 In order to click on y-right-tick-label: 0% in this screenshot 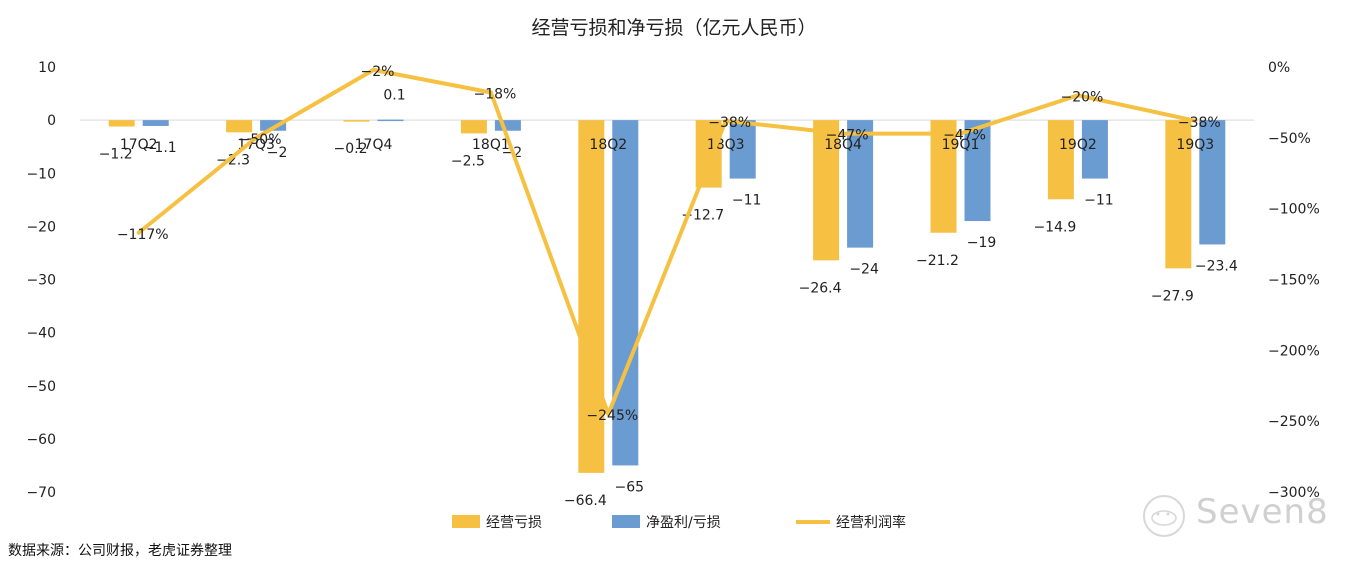, I will do `click(1279, 68)`.